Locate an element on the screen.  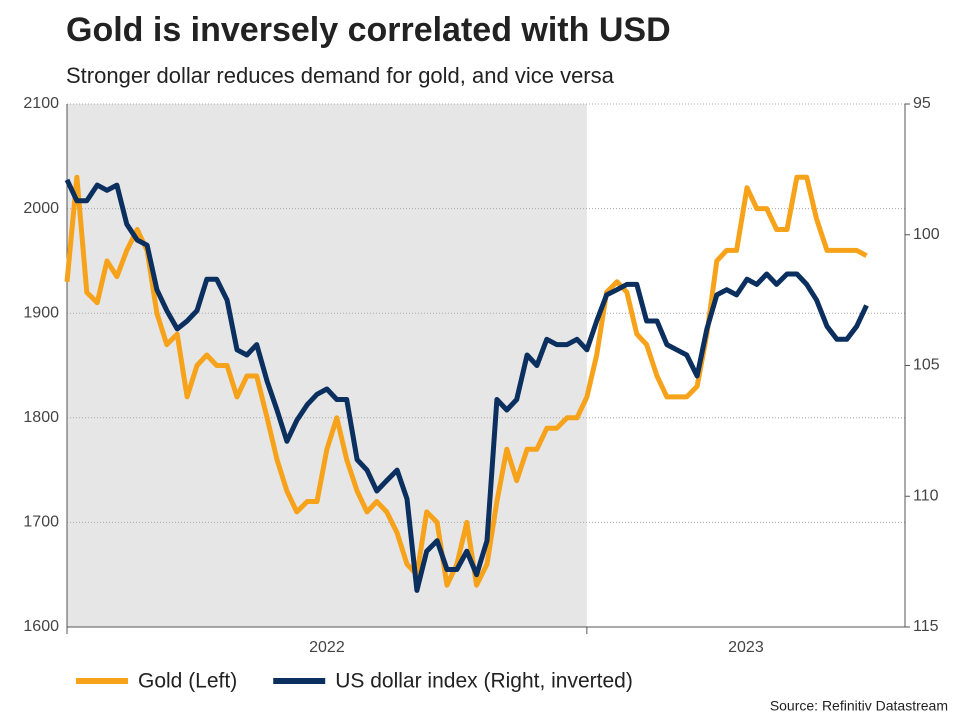
y2-tick-label: 115 is located at coordinates (926, 626).